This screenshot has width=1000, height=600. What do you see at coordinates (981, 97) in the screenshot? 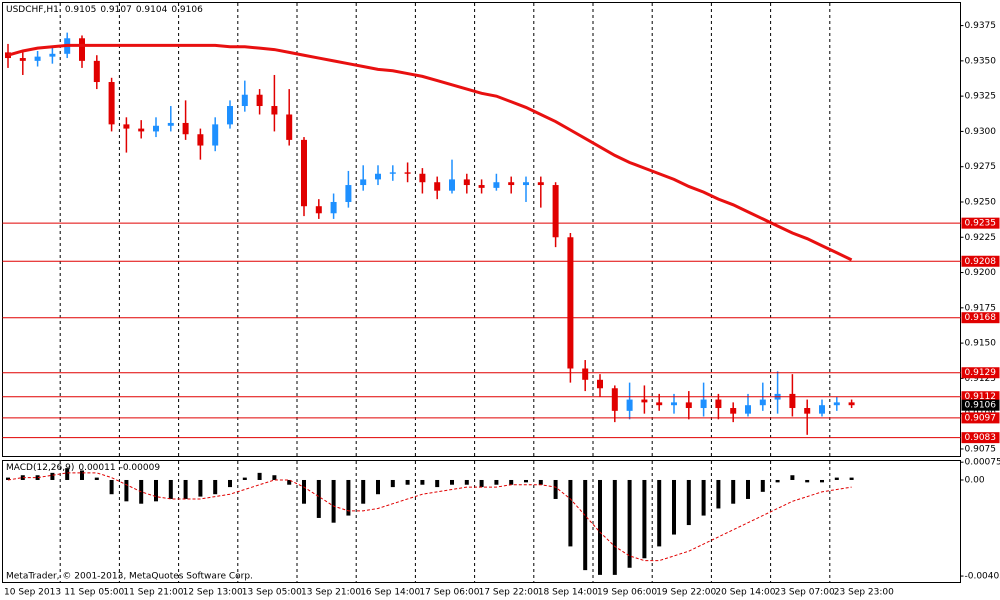
I see `y-tick-label: 0.9325` at bounding box center [981, 97].